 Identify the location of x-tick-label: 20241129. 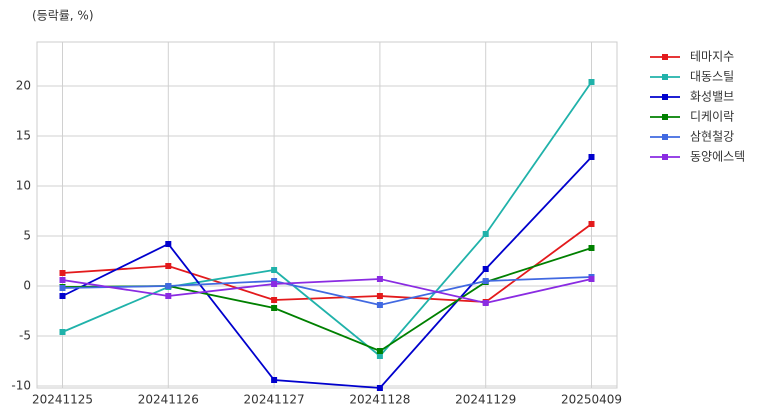
(485, 400).